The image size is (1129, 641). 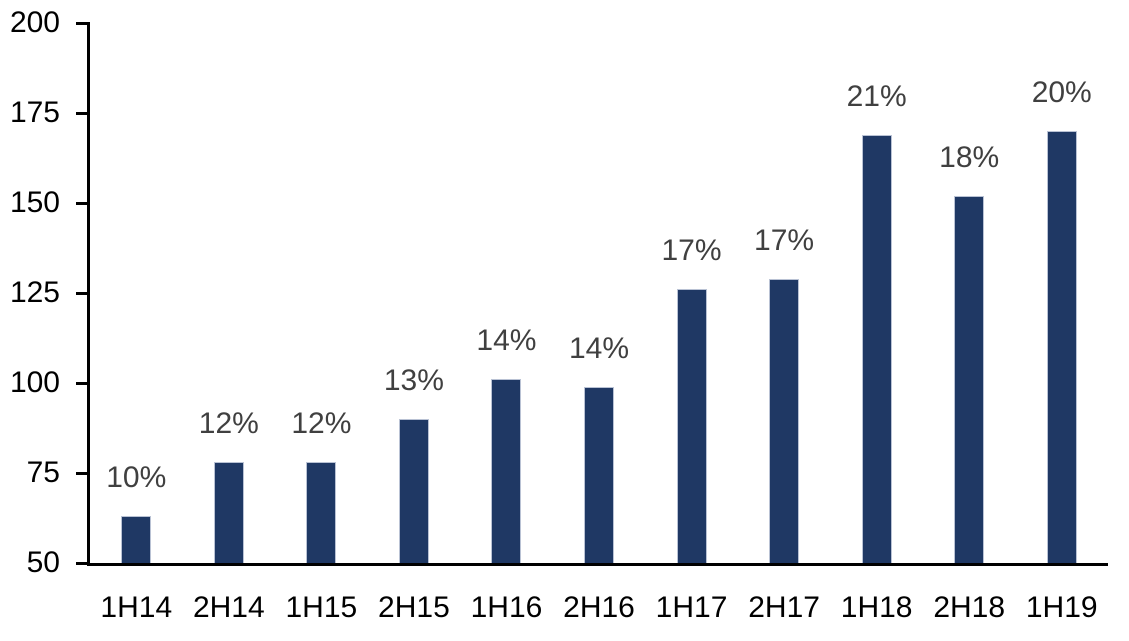 What do you see at coordinates (876, 607) in the screenshot?
I see `x-axis-category-label: 1H18` at bounding box center [876, 607].